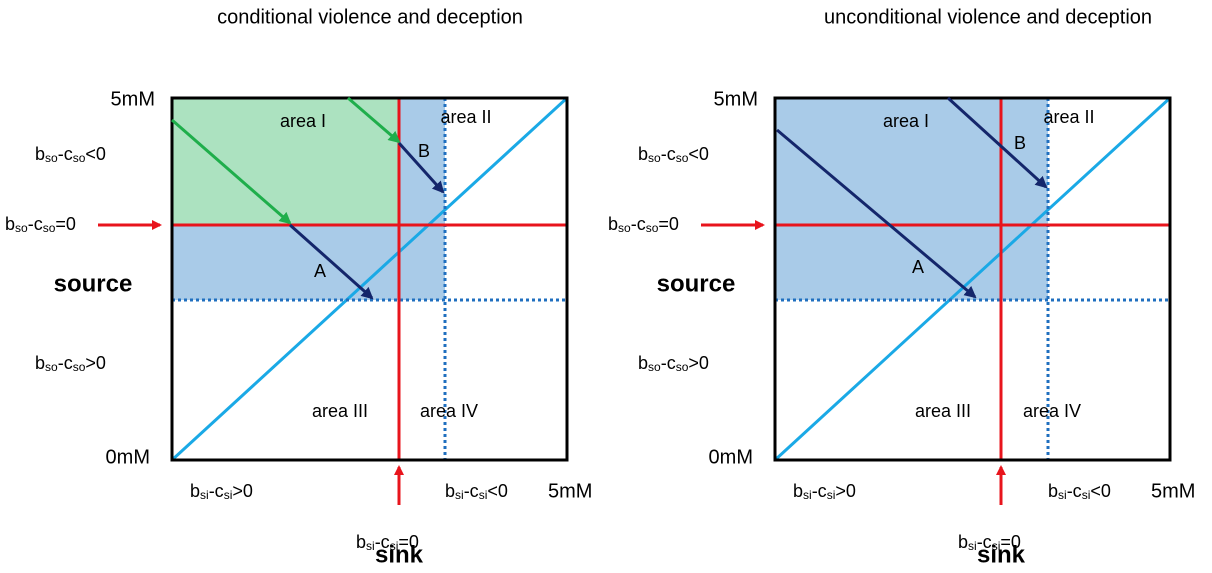 This screenshot has width=1212, height=573. I want to click on panel-title: unconditional violence and deception, so click(988, 17).